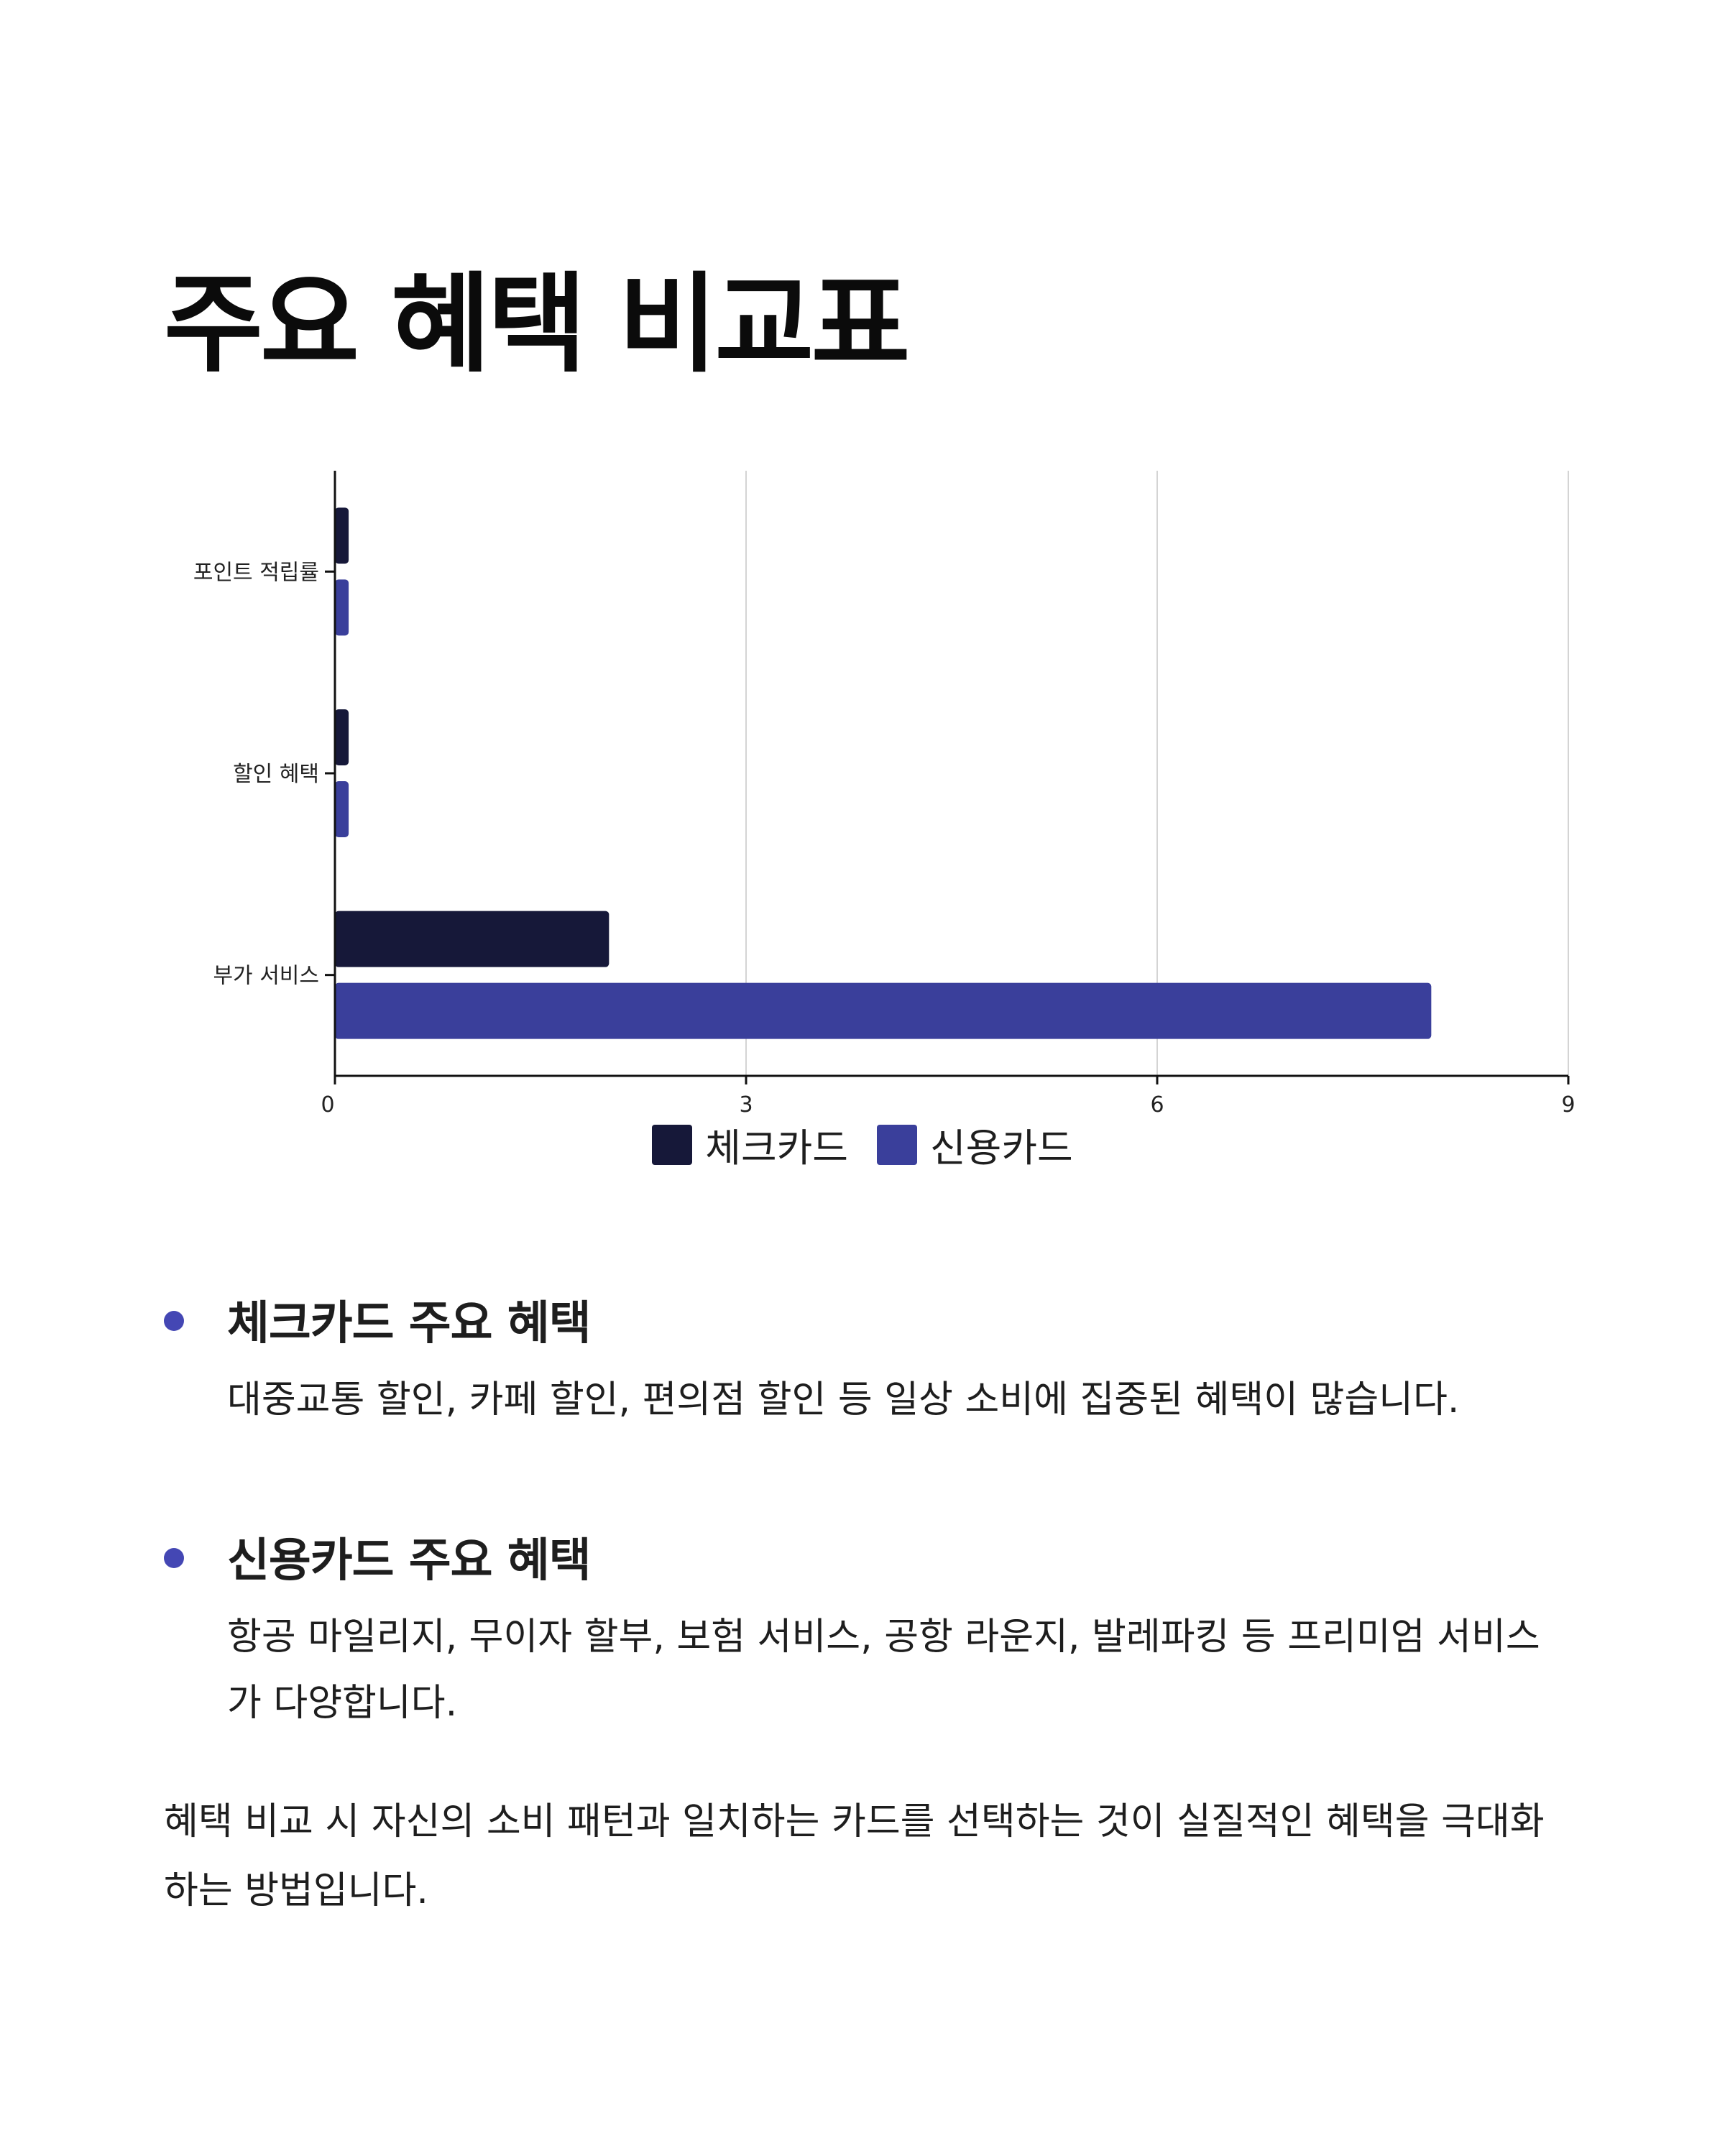  Describe the element at coordinates (1157, 1105) in the screenshot. I see `x-tick-label: 6` at that location.